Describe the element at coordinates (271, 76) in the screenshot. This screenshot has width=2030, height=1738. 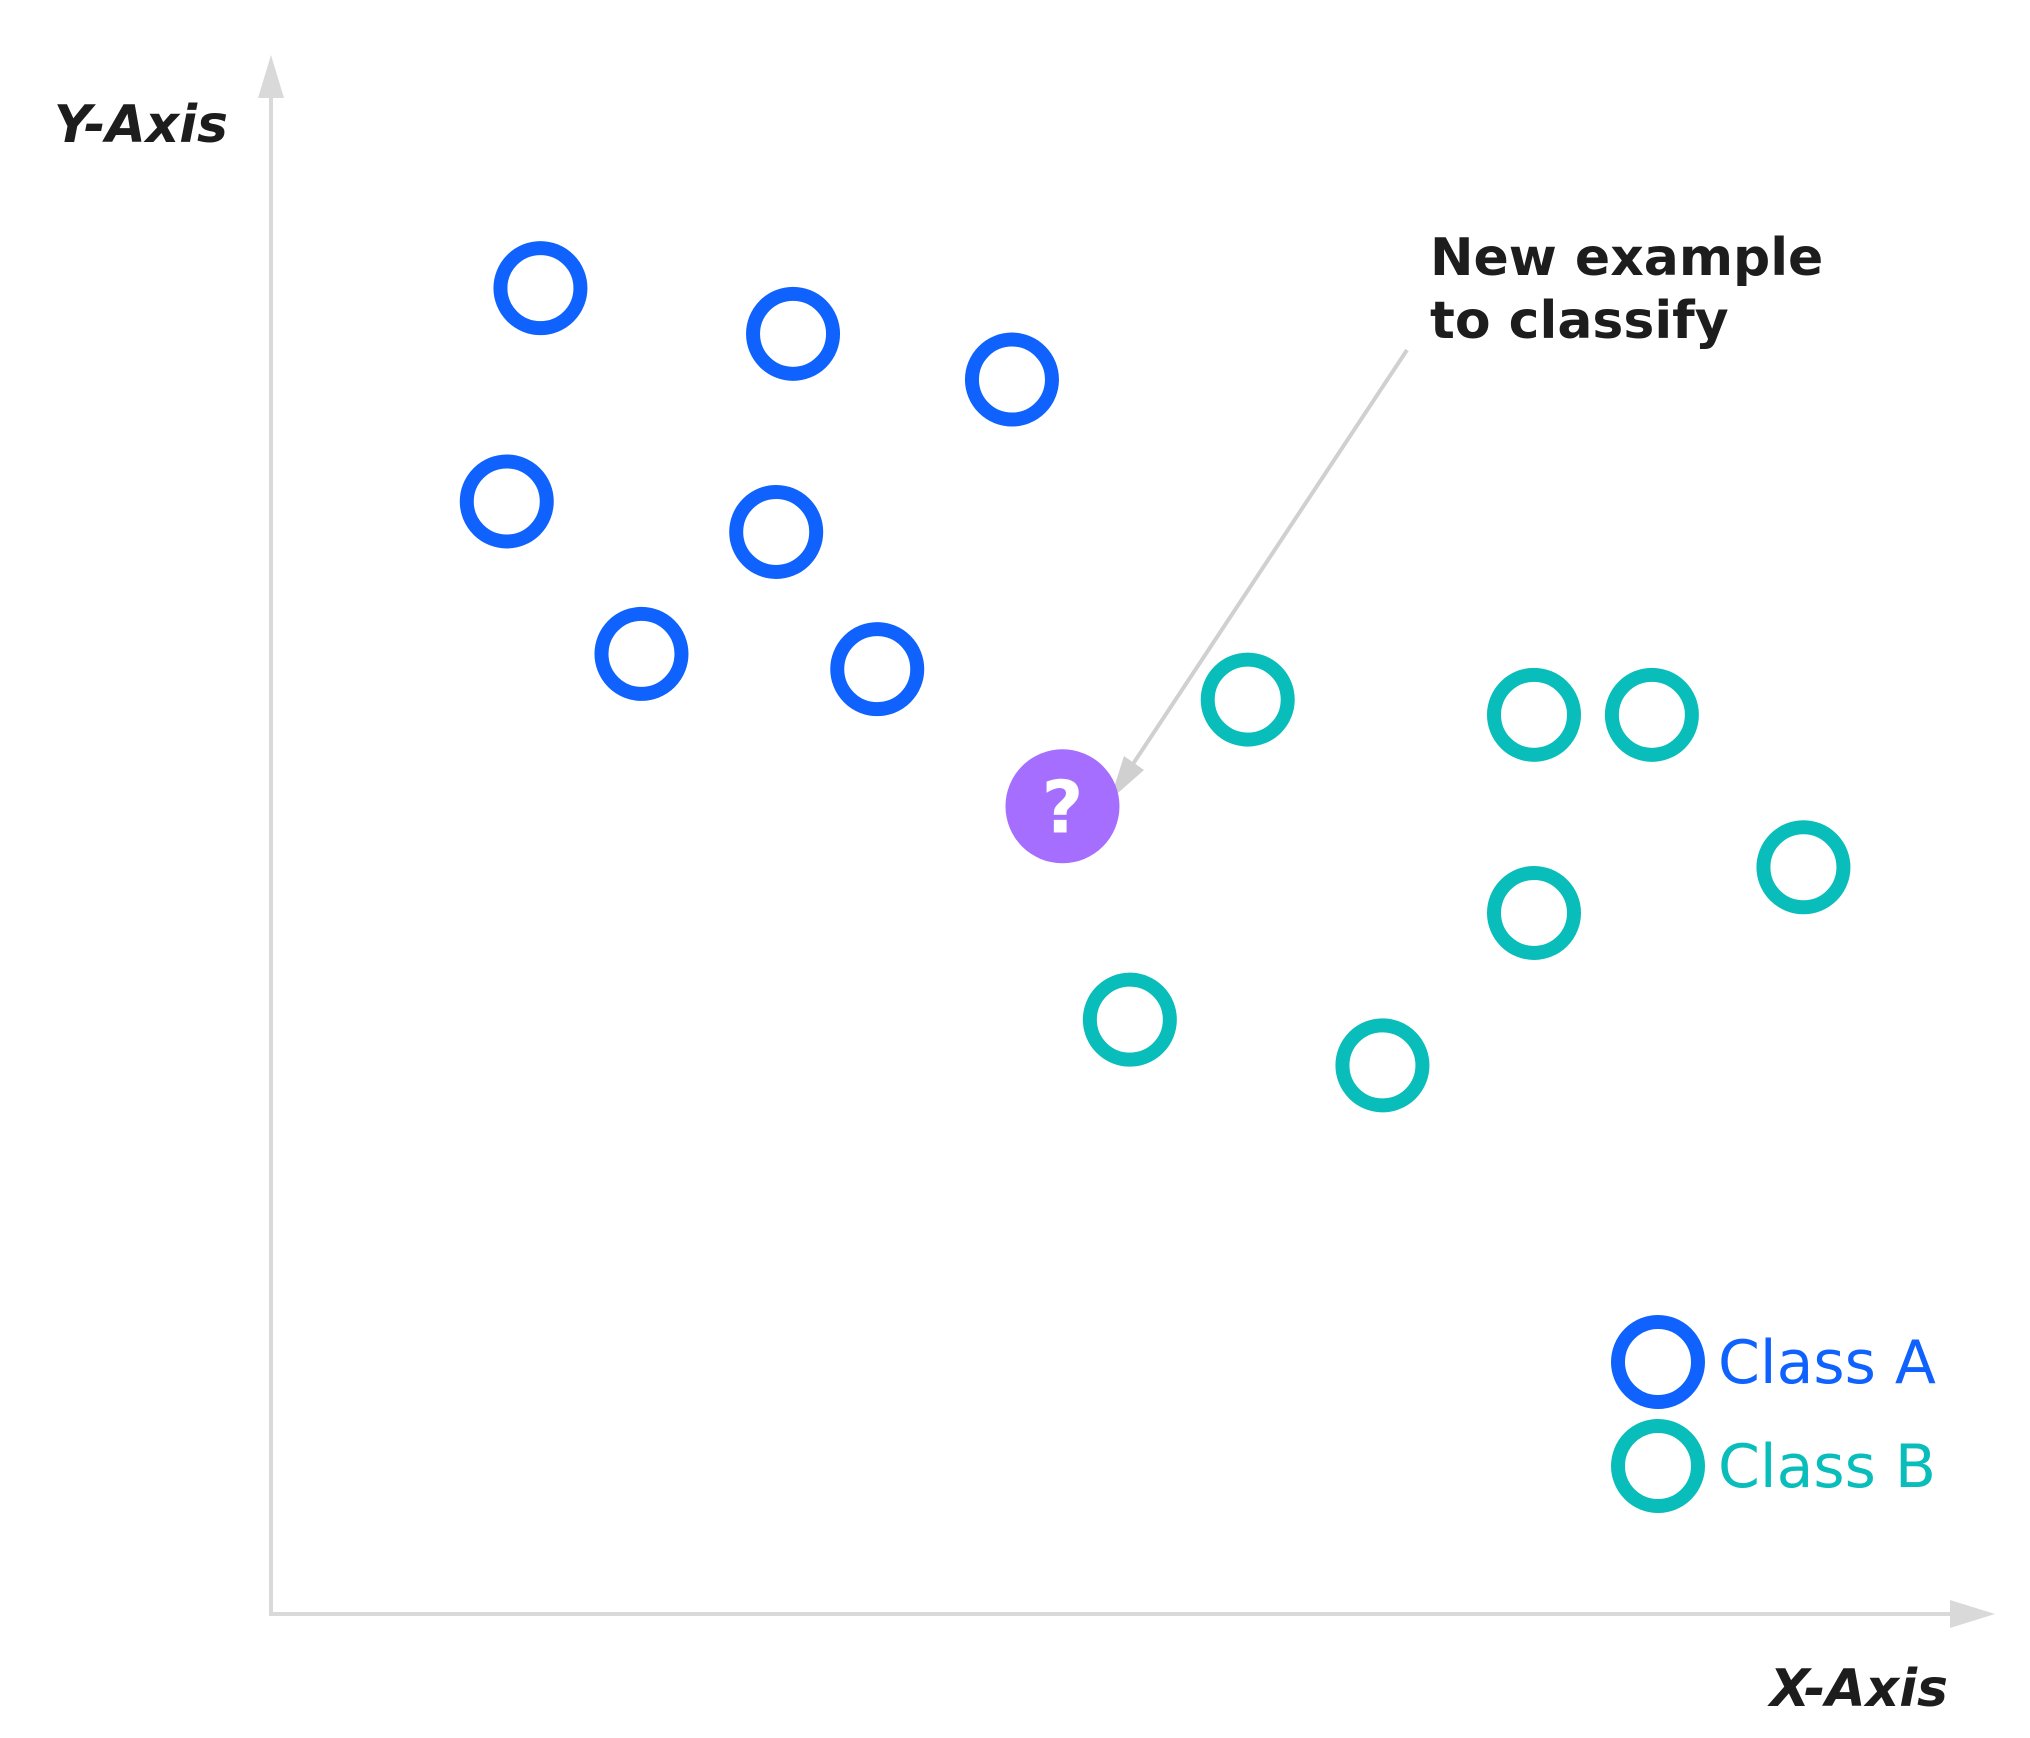
I see `y-axis-arrowhead` at that location.